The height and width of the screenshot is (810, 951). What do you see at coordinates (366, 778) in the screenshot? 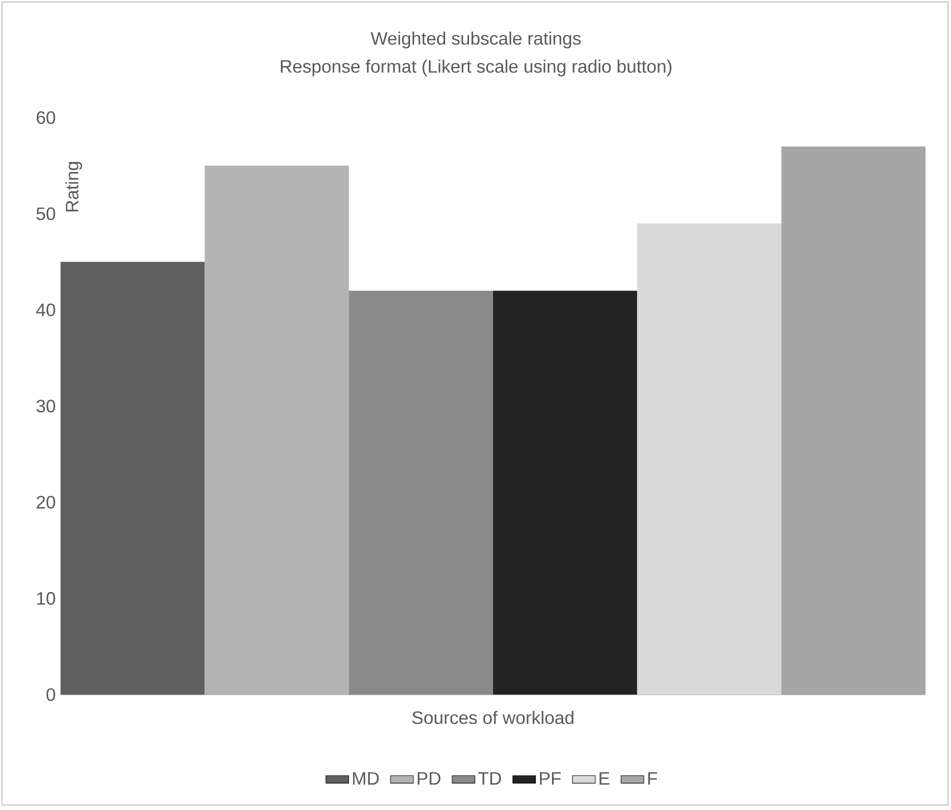
I see `legend-label: MD` at bounding box center [366, 778].